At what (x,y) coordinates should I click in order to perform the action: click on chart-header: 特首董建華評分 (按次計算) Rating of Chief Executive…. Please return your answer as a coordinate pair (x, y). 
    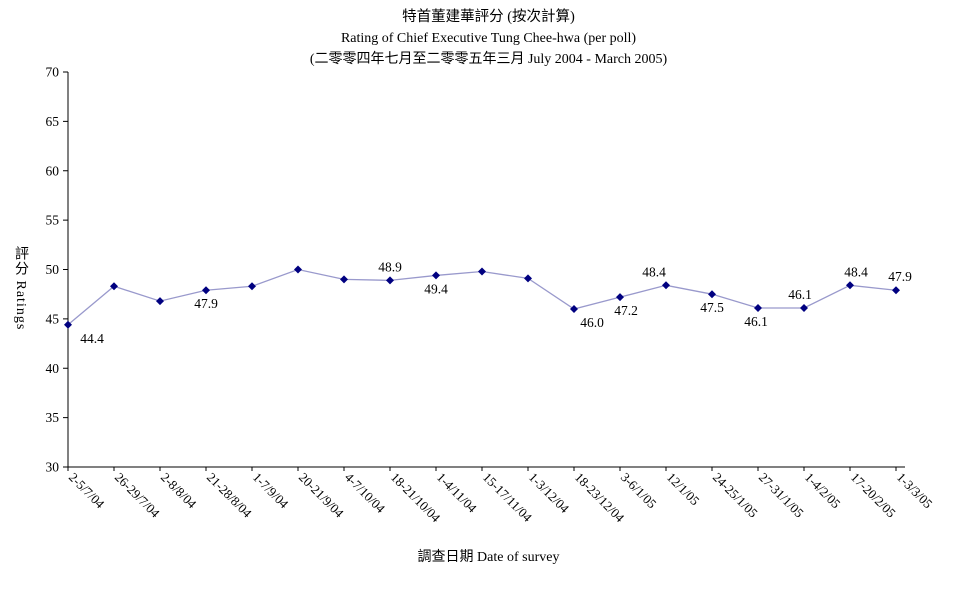
    Looking at the image, I should click on (488, 38).